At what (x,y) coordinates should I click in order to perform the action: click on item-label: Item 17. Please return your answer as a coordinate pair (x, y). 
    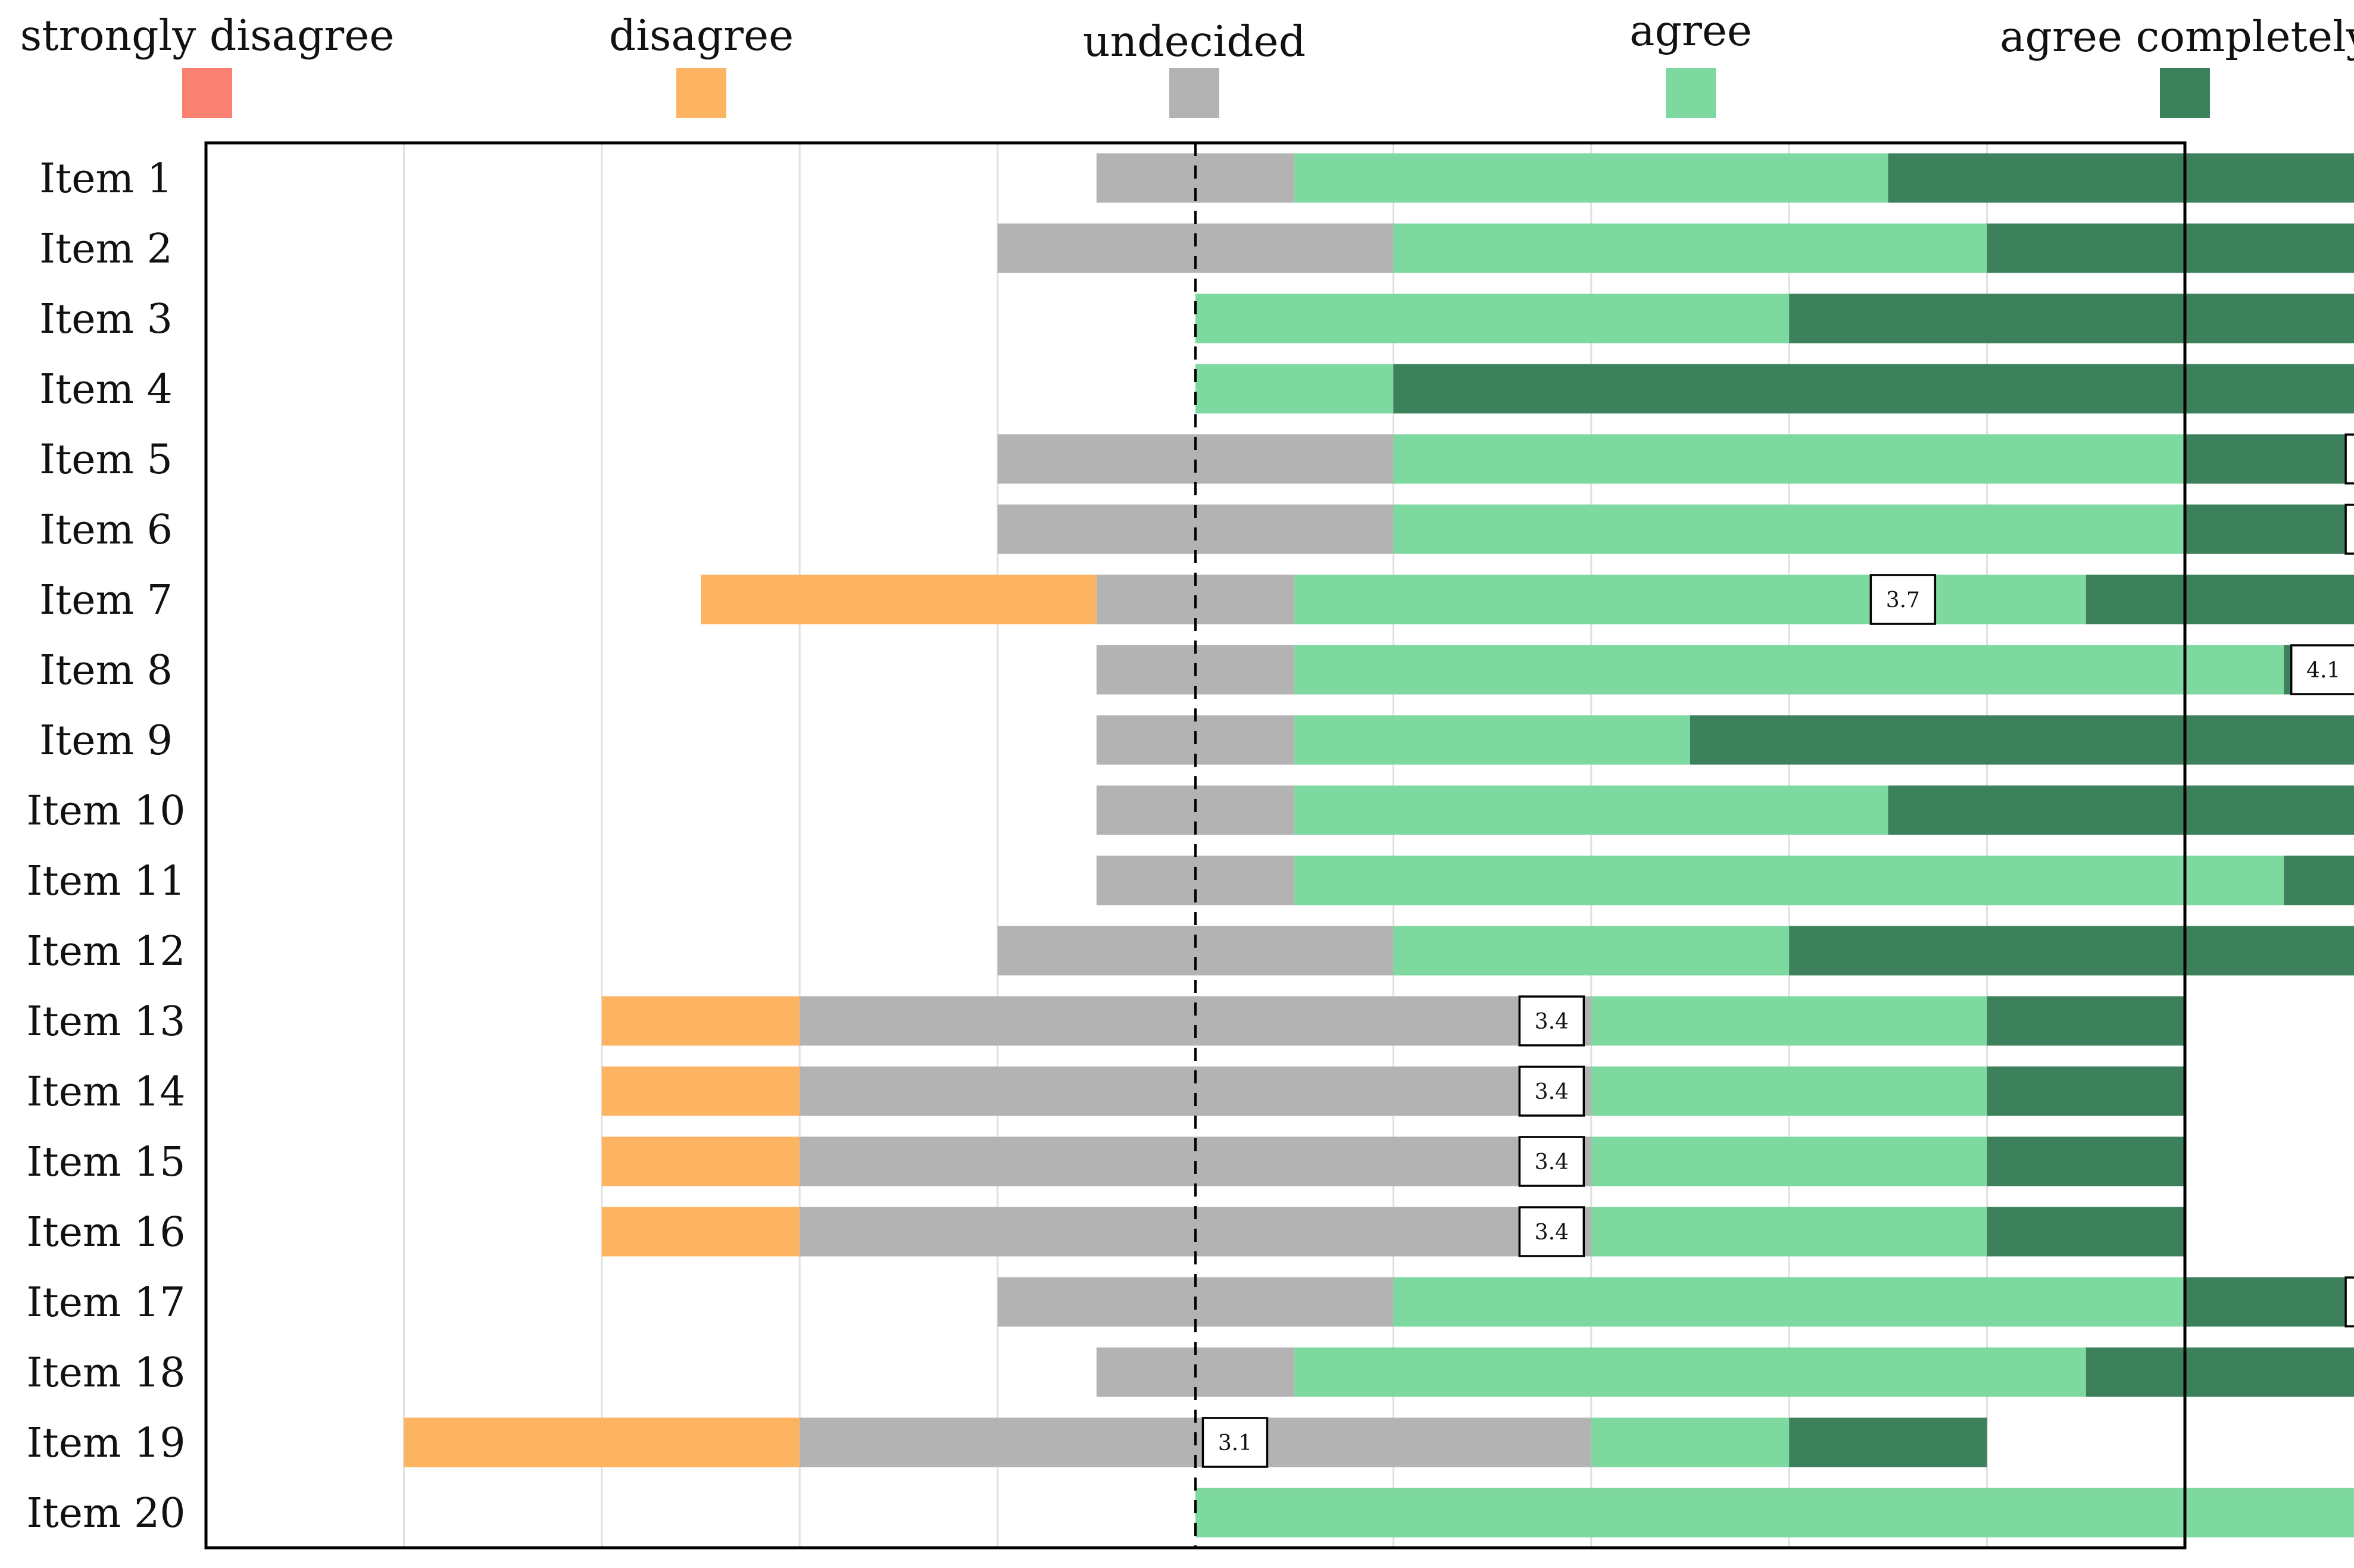
    Looking at the image, I should click on (106, 1302).